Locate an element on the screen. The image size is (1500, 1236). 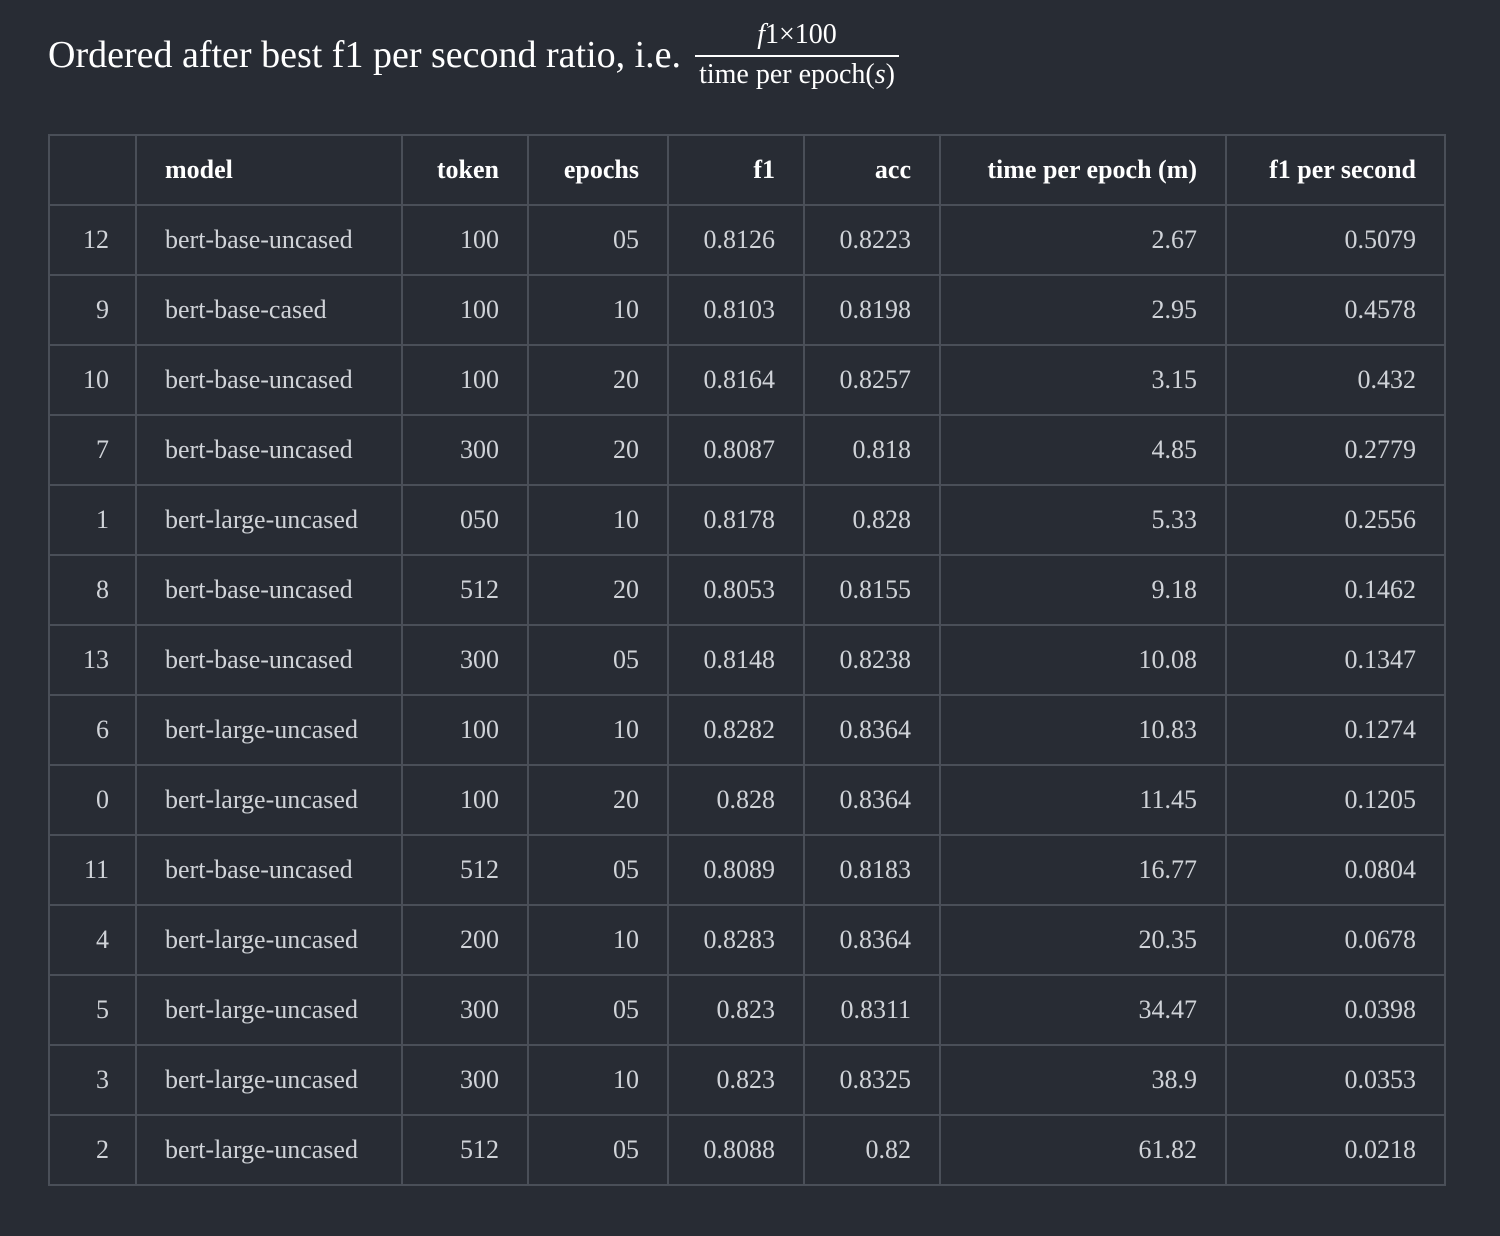
row-index: 11 is located at coordinates (92, 870).